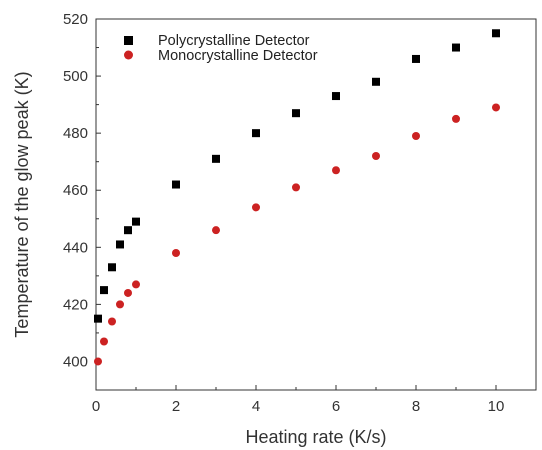 This screenshot has height=450, width=542. What do you see at coordinates (128, 55) in the screenshot?
I see `legend-marker-monocrystalline` at bounding box center [128, 55].